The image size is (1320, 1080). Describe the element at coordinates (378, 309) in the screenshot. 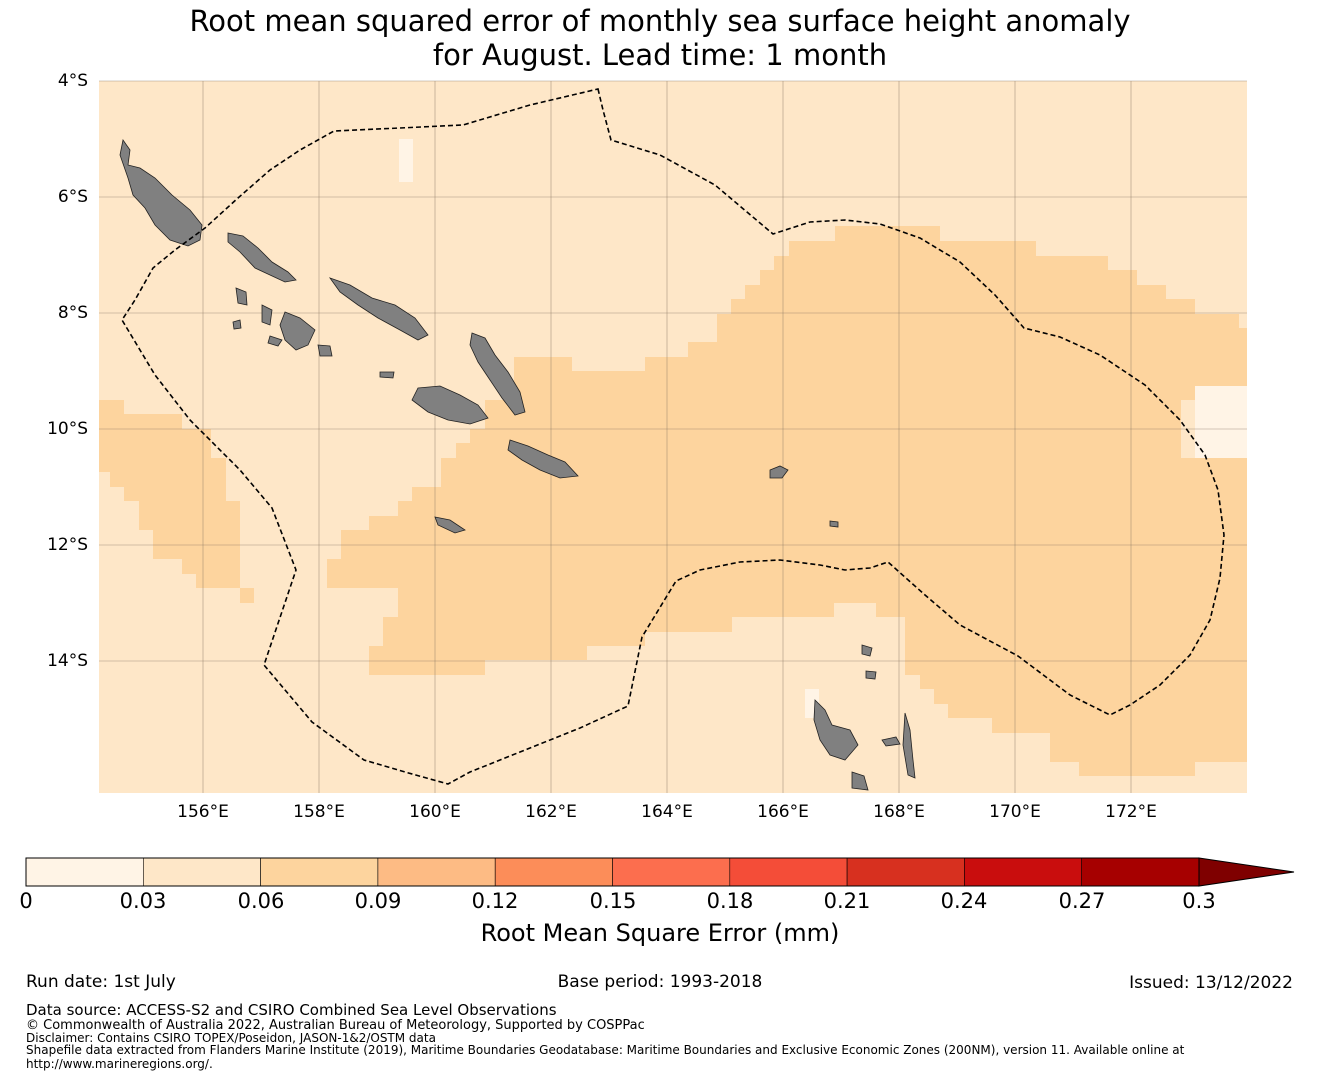

I see `island-santa-isabel` at that location.